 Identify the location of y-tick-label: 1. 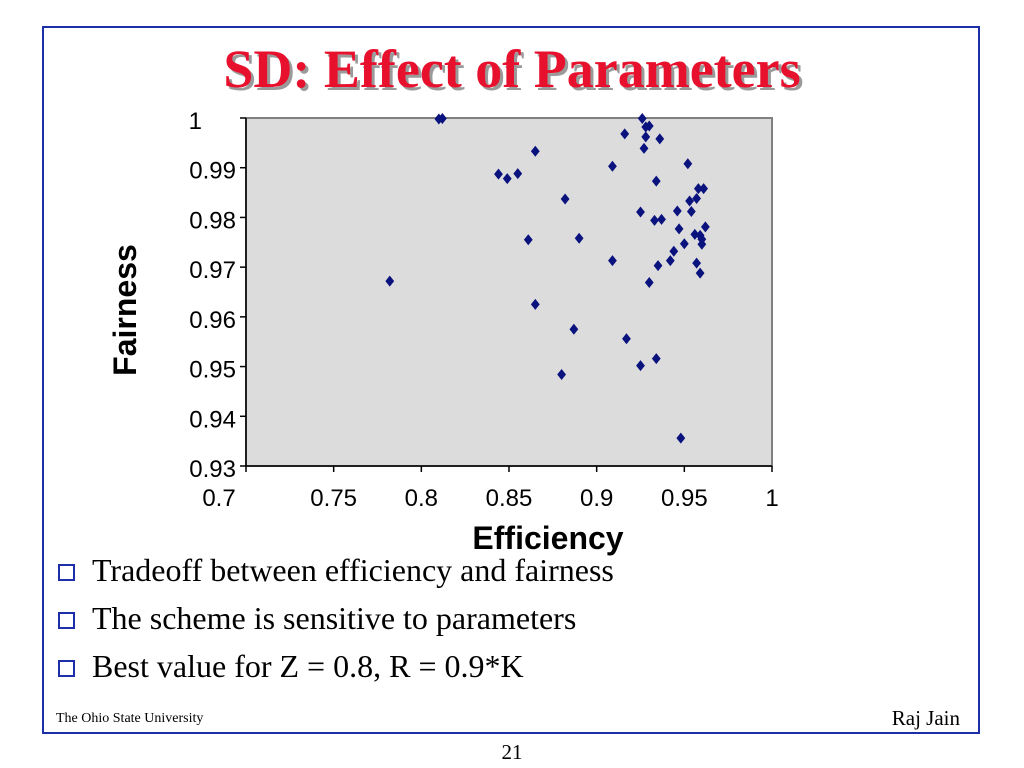
(195, 121).